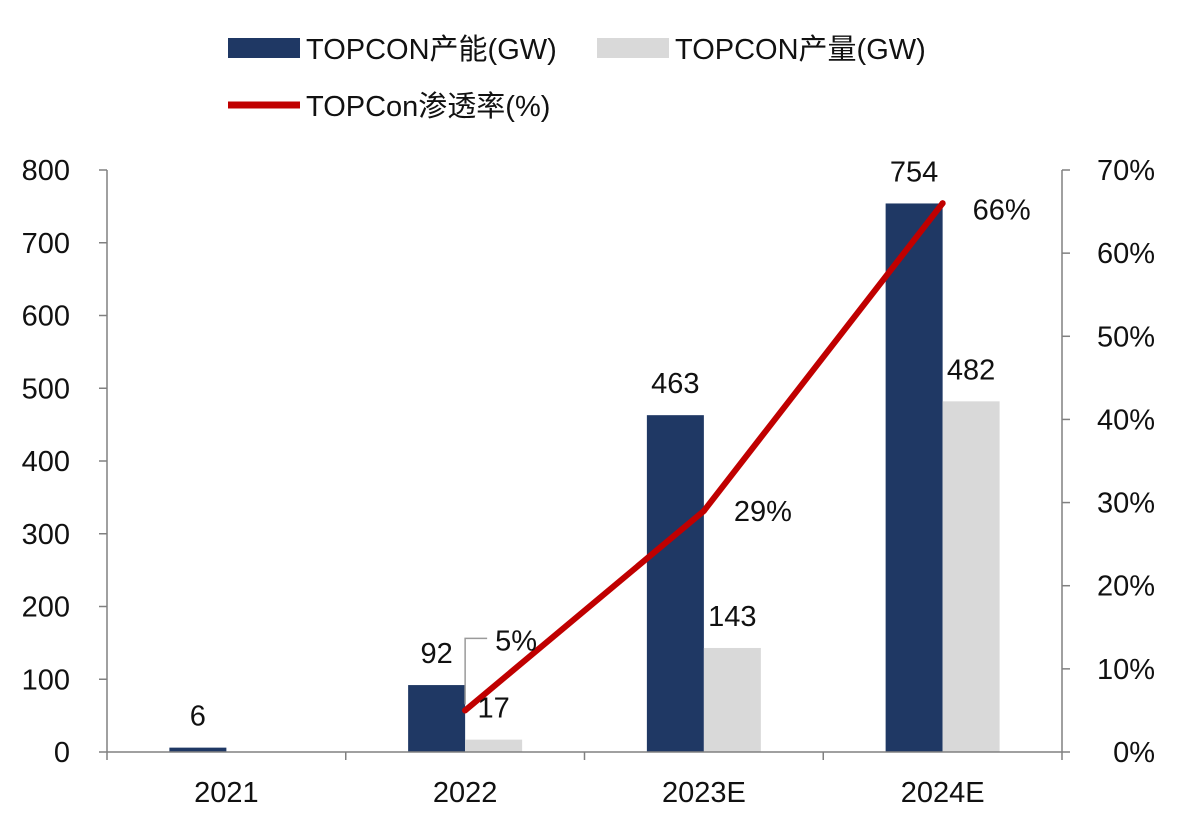 The height and width of the screenshot is (832, 1180). What do you see at coordinates (46, 317) in the screenshot?
I see `y-left-tick-label: 600` at bounding box center [46, 317].